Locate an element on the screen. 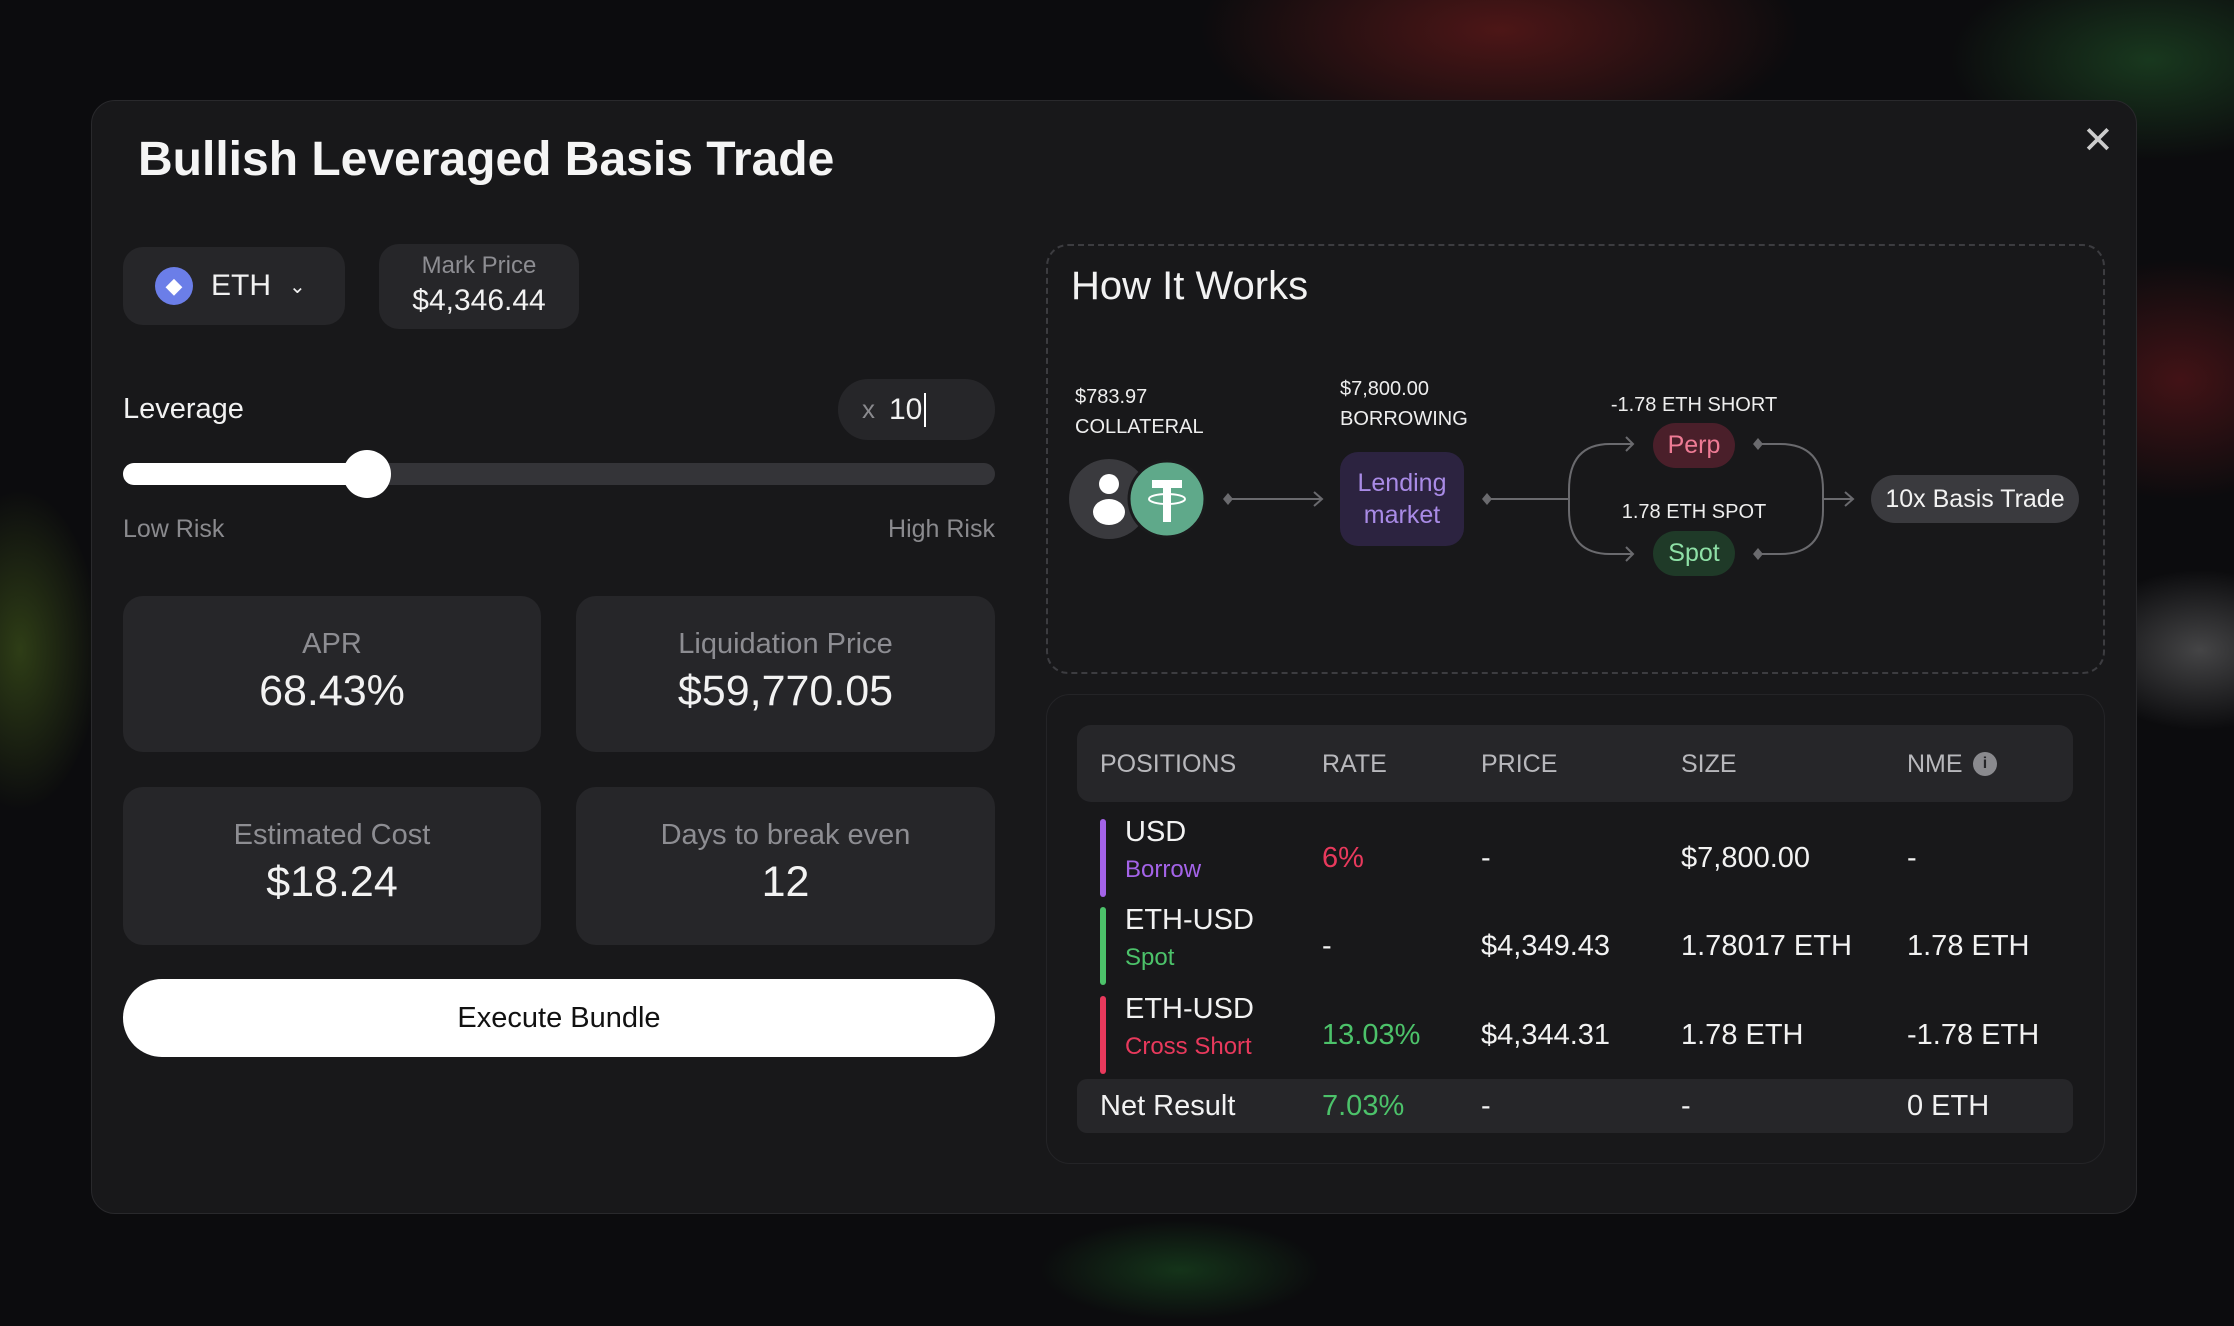 Image resolution: width=2234 pixels, height=1326 pixels. net-label: Net Result is located at coordinates (1168, 1106).